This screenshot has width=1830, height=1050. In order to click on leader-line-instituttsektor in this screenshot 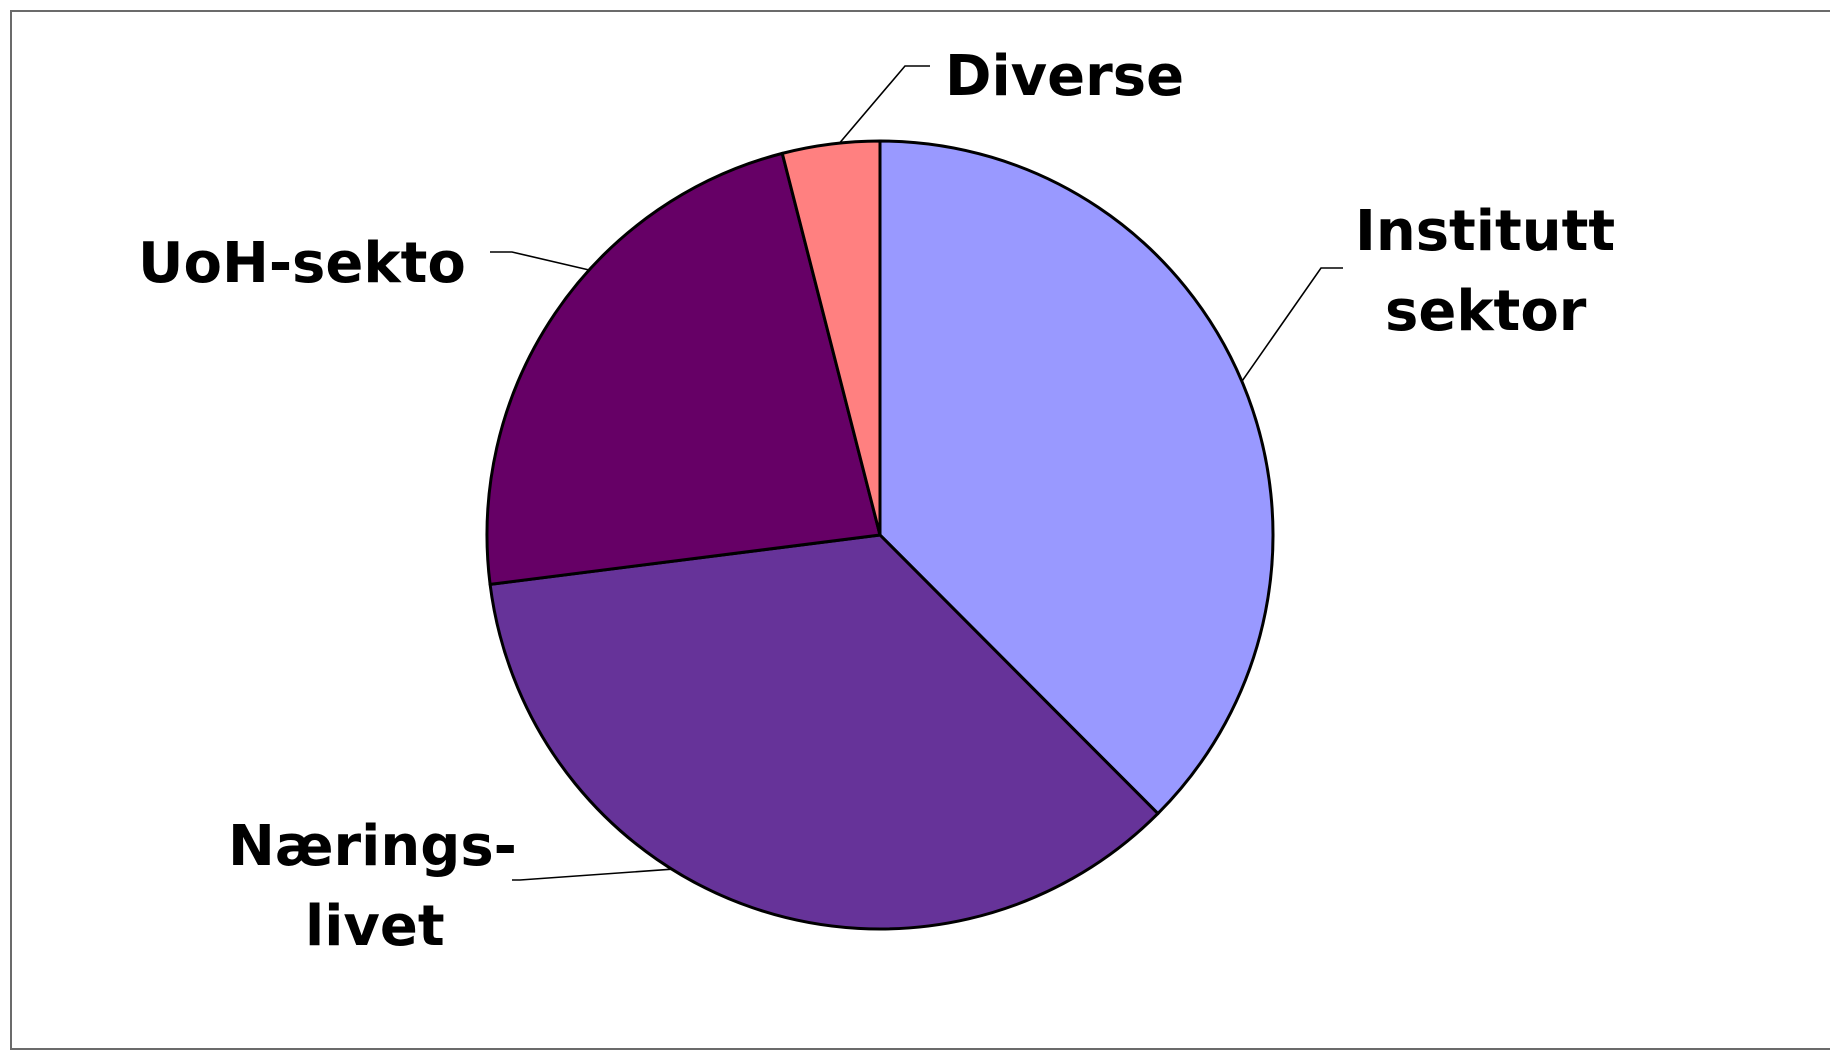, I will do `click(1292, 324)`.